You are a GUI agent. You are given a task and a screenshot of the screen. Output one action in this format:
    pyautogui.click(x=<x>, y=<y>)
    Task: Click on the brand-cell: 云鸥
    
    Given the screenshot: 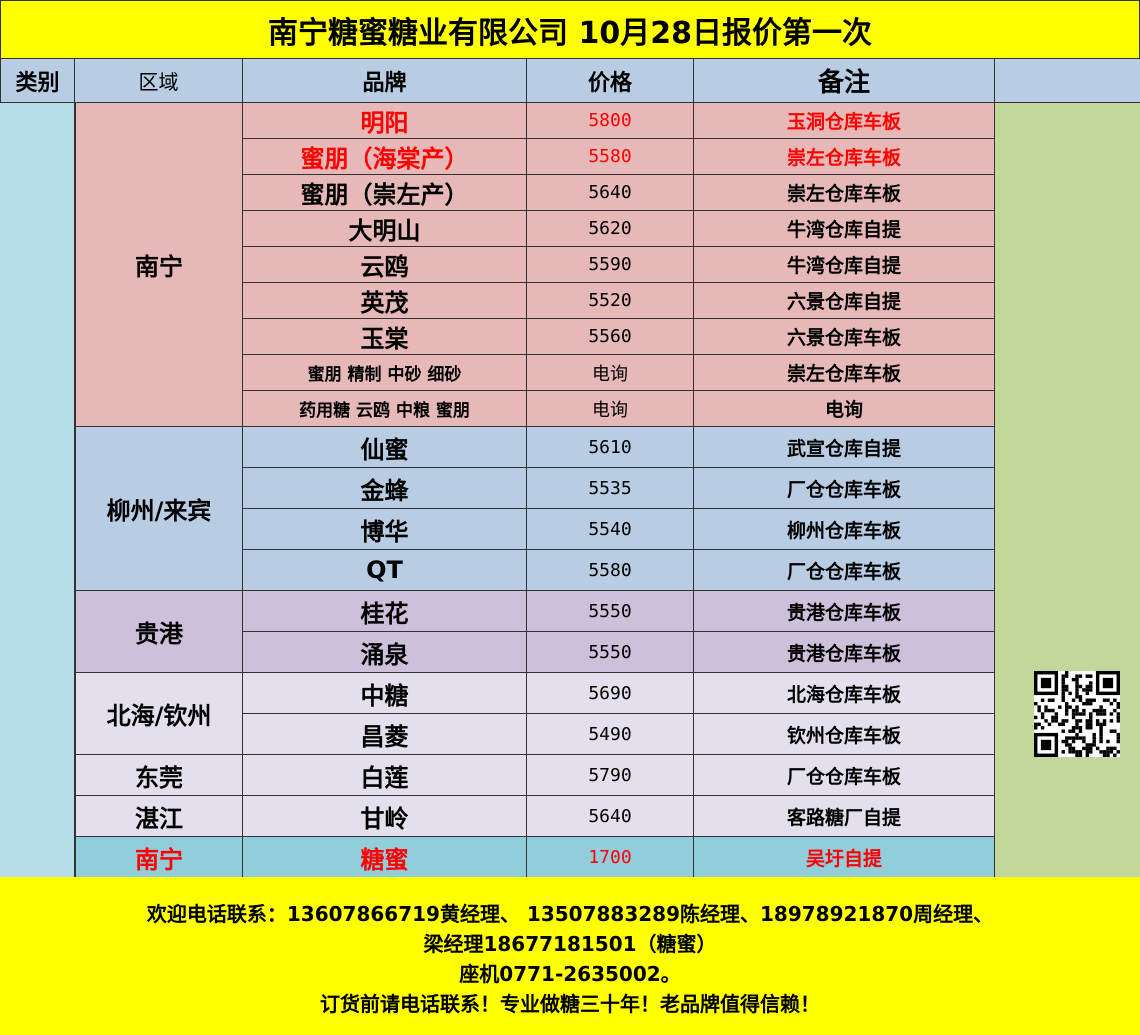 What is the action you would take?
    pyautogui.click(x=385, y=265)
    